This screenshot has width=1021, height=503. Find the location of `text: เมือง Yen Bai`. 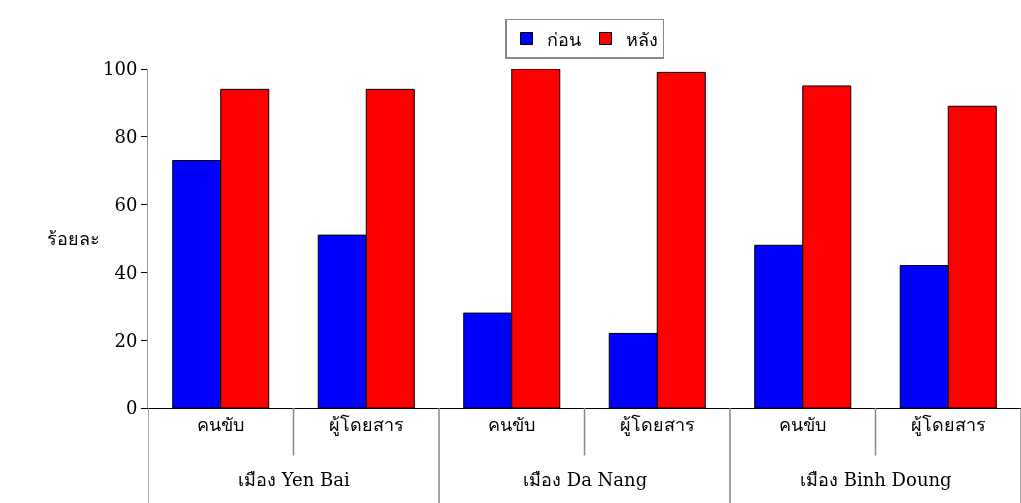

text: เมือง Yen Bai is located at coordinates (294, 479).